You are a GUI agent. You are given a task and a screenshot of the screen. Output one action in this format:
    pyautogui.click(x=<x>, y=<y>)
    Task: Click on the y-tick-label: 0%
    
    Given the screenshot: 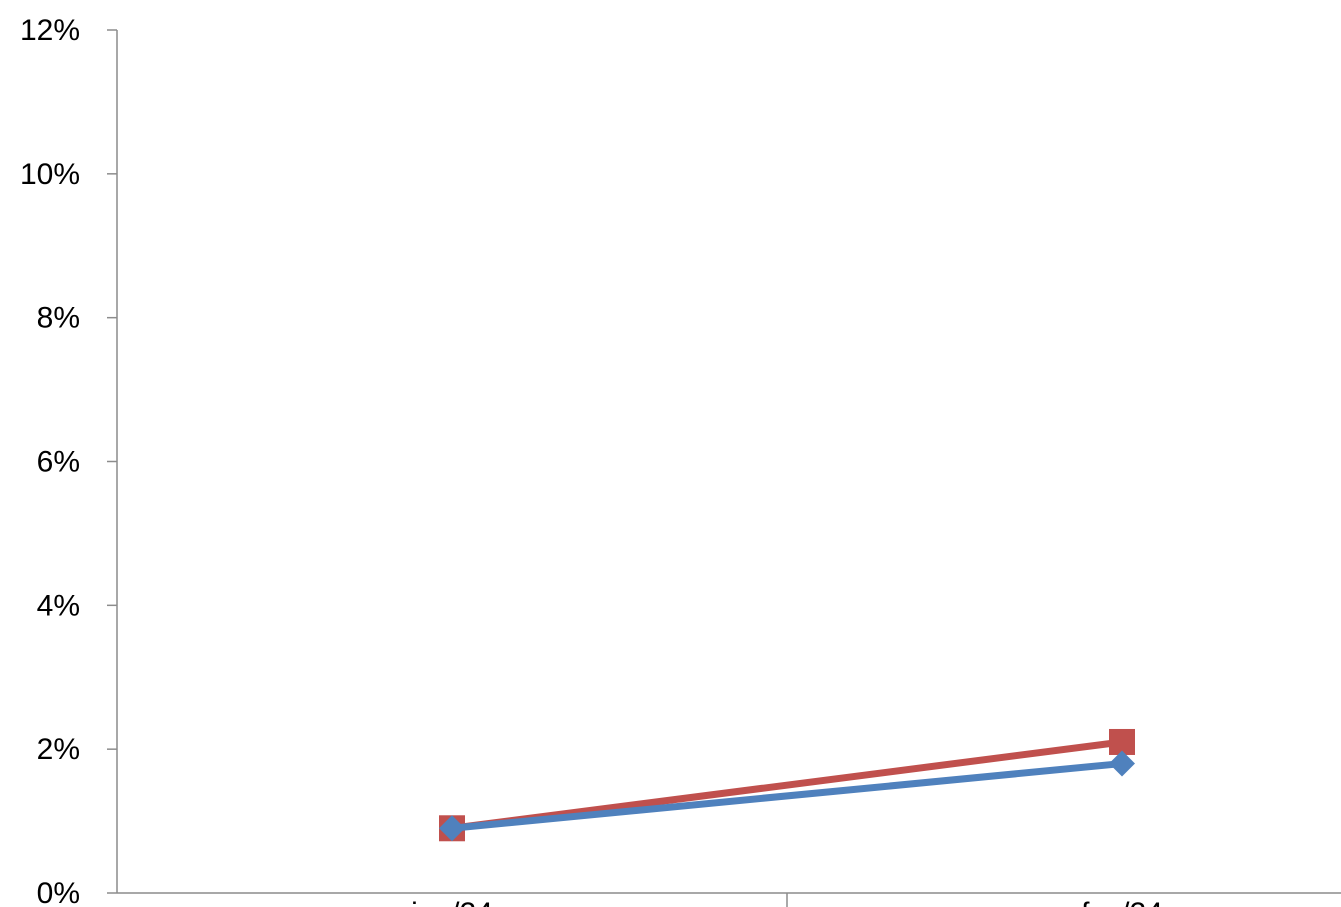 What is the action you would take?
    pyautogui.click(x=58, y=892)
    